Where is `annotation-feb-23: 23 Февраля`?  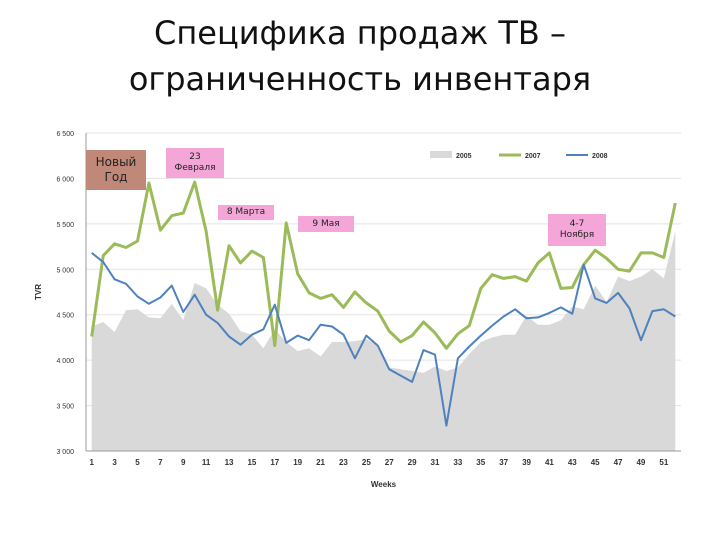
annotation-feb-23: 23 Февраля is located at coordinates (195, 163).